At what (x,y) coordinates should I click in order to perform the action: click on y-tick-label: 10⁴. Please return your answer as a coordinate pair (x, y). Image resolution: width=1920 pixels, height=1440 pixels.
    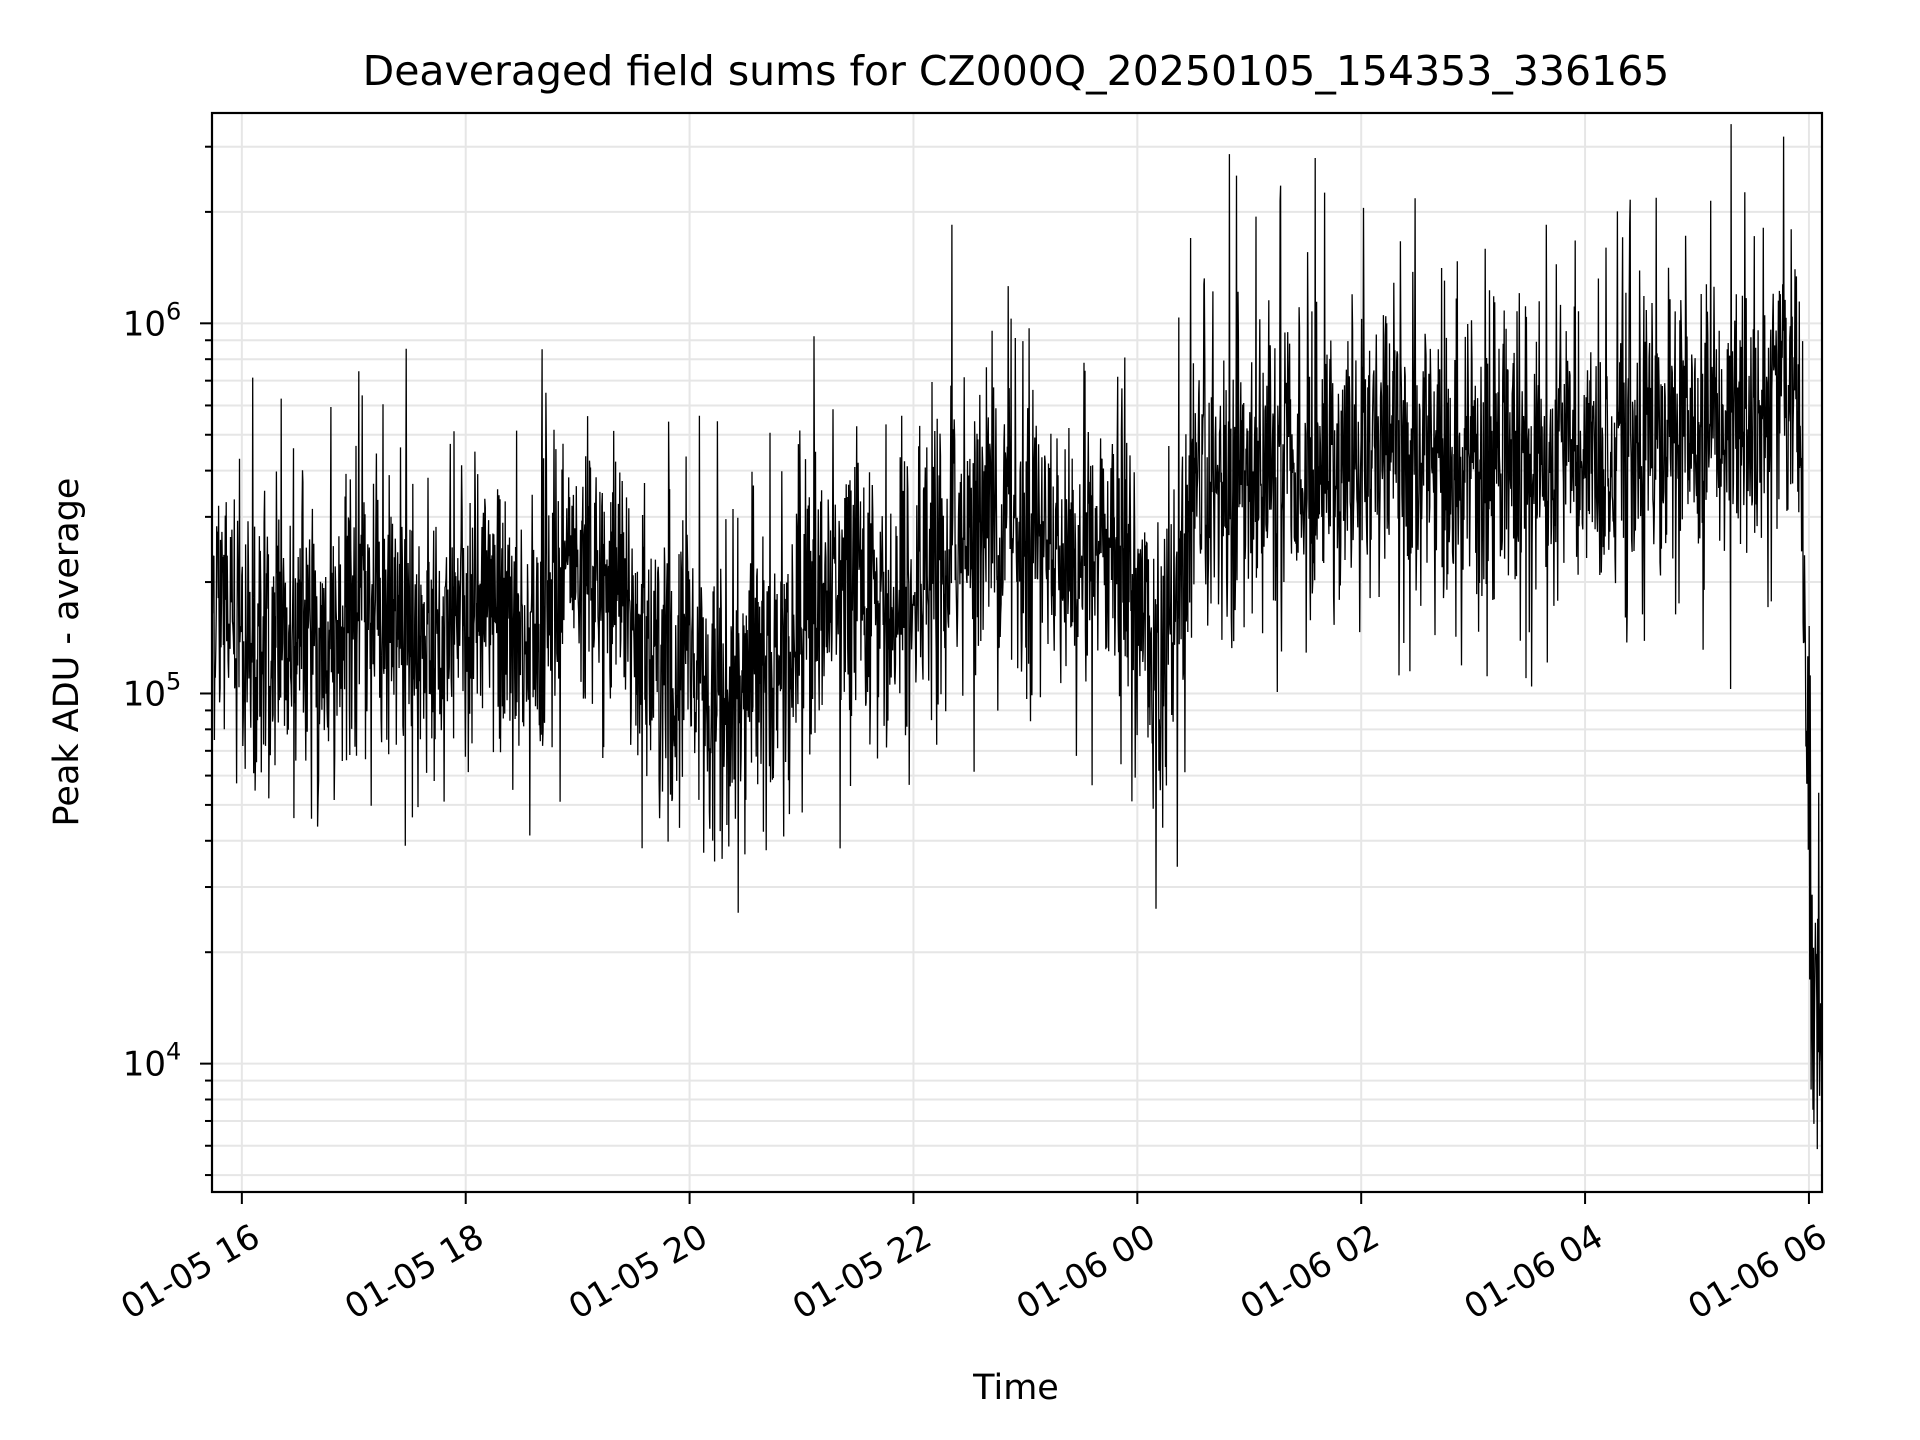
    Looking at the image, I should click on (152, 1061).